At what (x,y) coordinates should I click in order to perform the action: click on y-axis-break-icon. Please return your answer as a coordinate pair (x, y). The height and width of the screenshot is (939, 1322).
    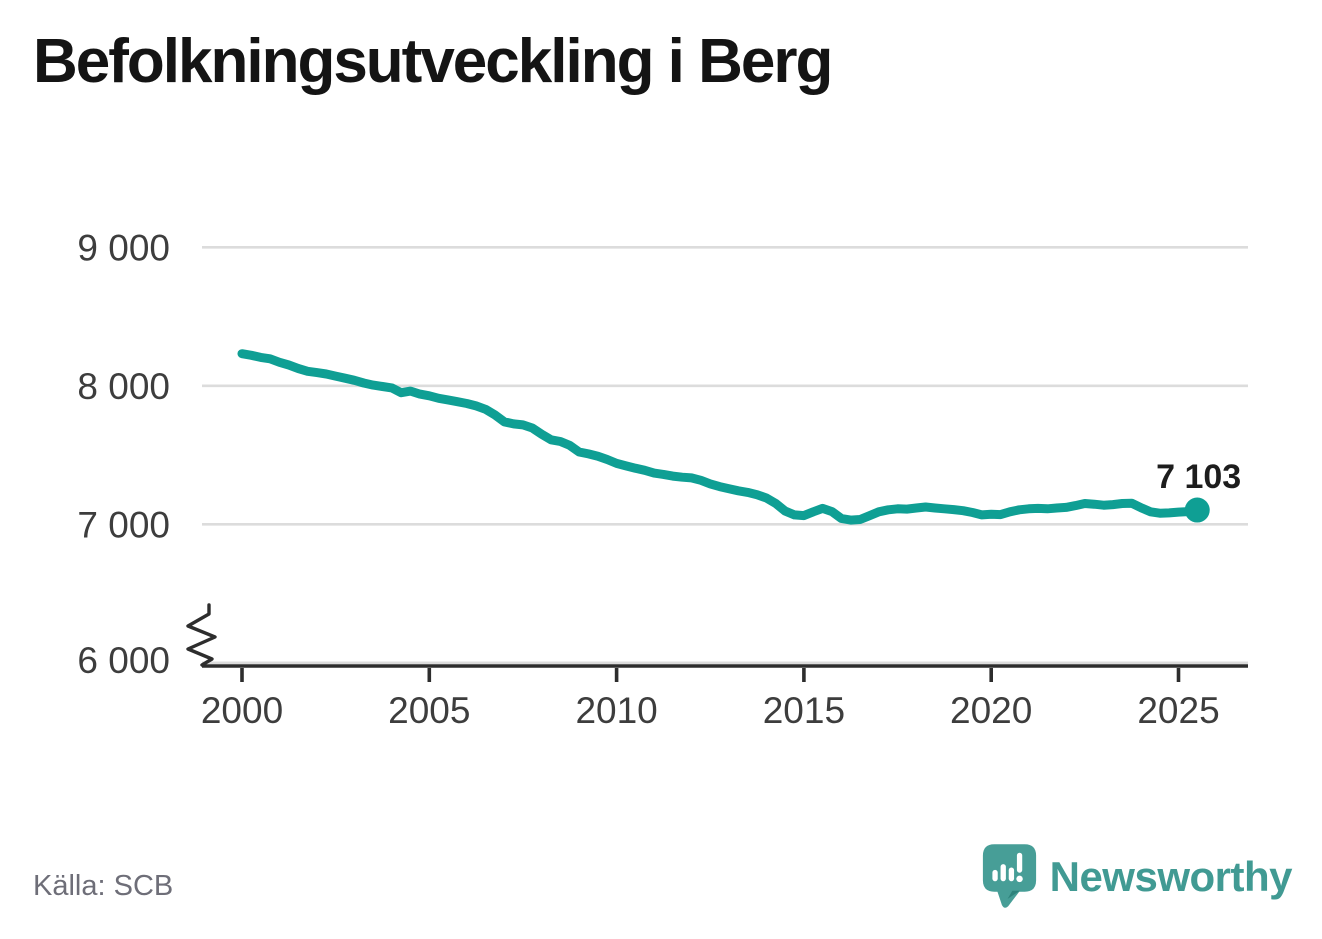
    Looking at the image, I should click on (201, 635).